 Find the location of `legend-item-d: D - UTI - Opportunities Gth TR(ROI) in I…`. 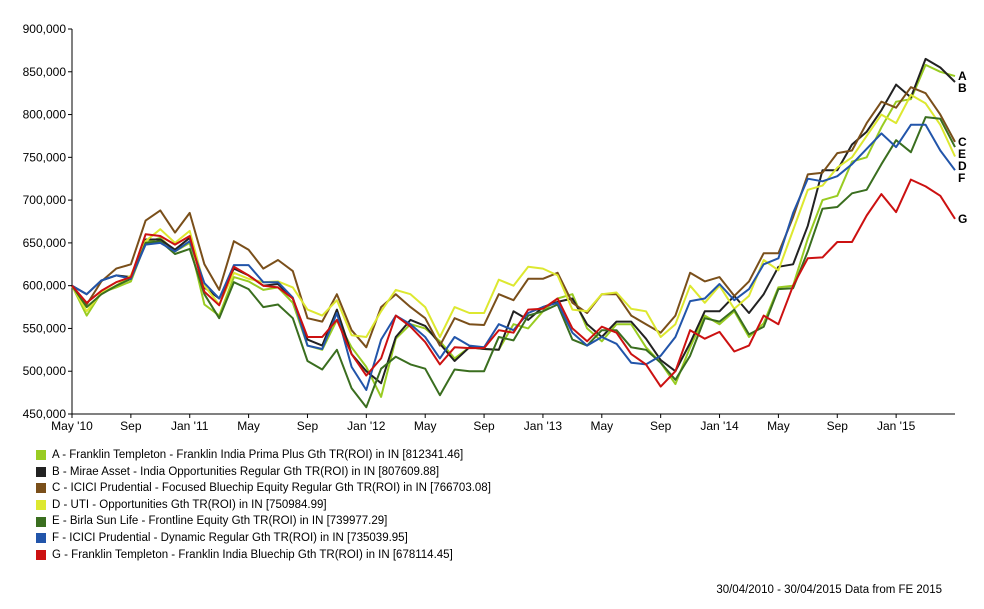

legend-item-d: D - UTI - Opportunities Gth TR(ROI) in I… is located at coordinates (263, 505).